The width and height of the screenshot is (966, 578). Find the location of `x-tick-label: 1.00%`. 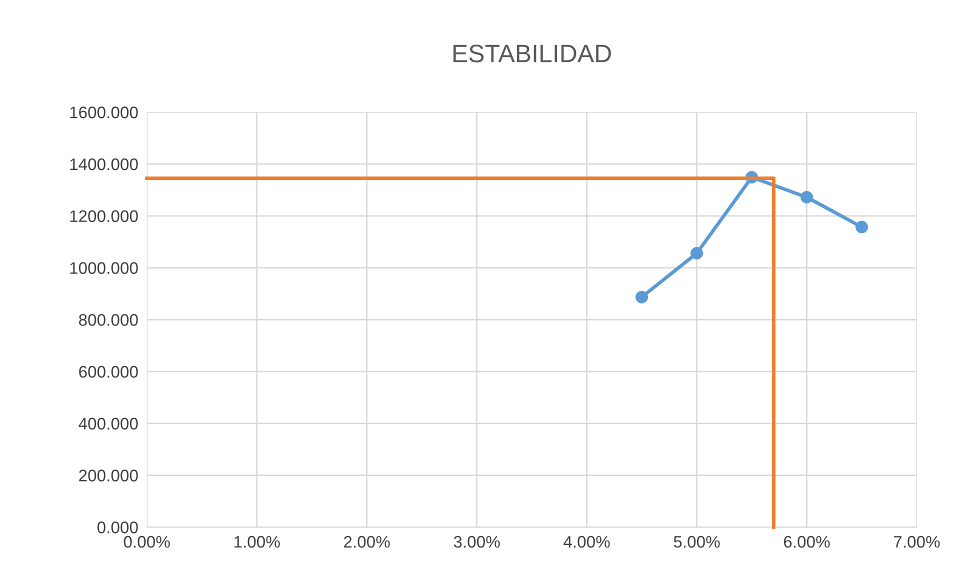

x-tick-label: 1.00% is located at coordinates (257, 542).